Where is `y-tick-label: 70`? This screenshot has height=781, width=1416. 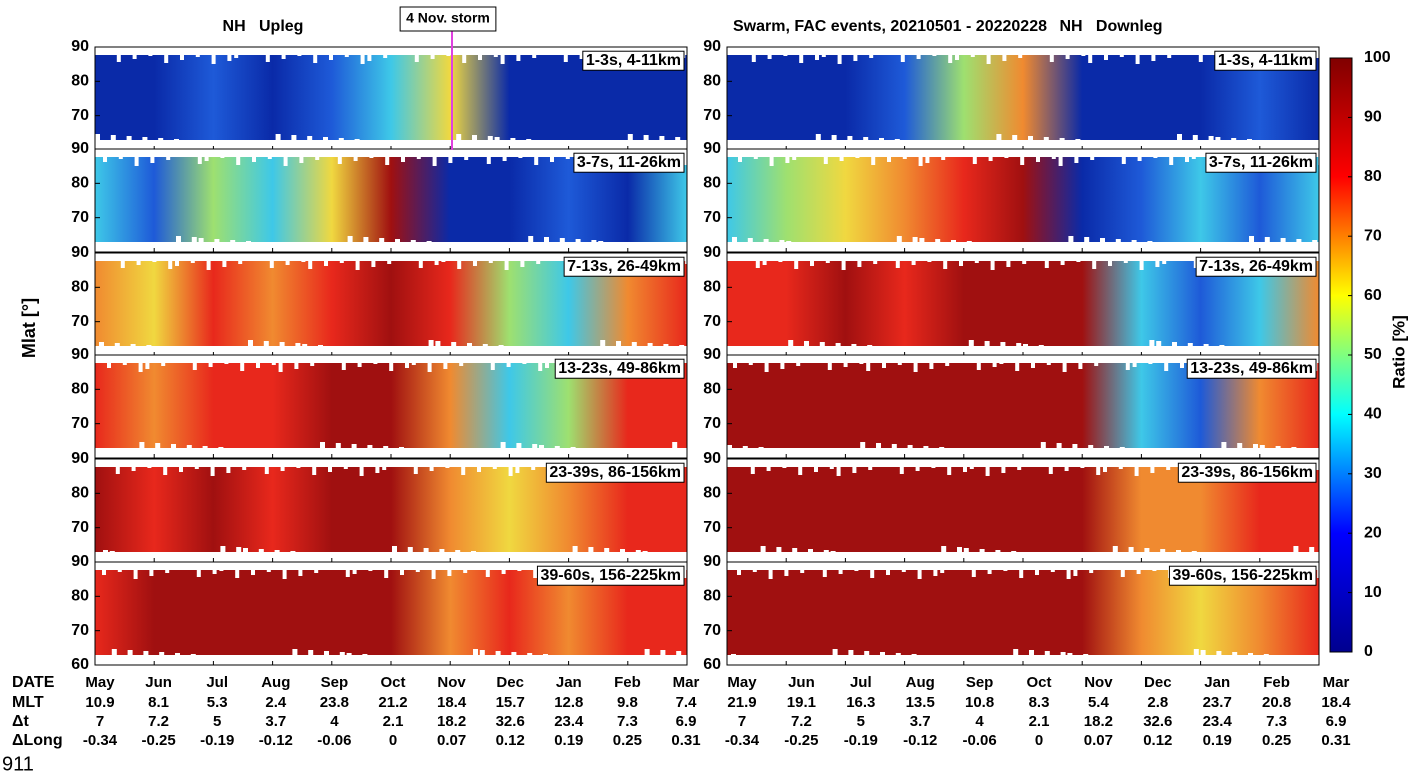
y-tick-label: 70 is located at coordinates (80, 217).